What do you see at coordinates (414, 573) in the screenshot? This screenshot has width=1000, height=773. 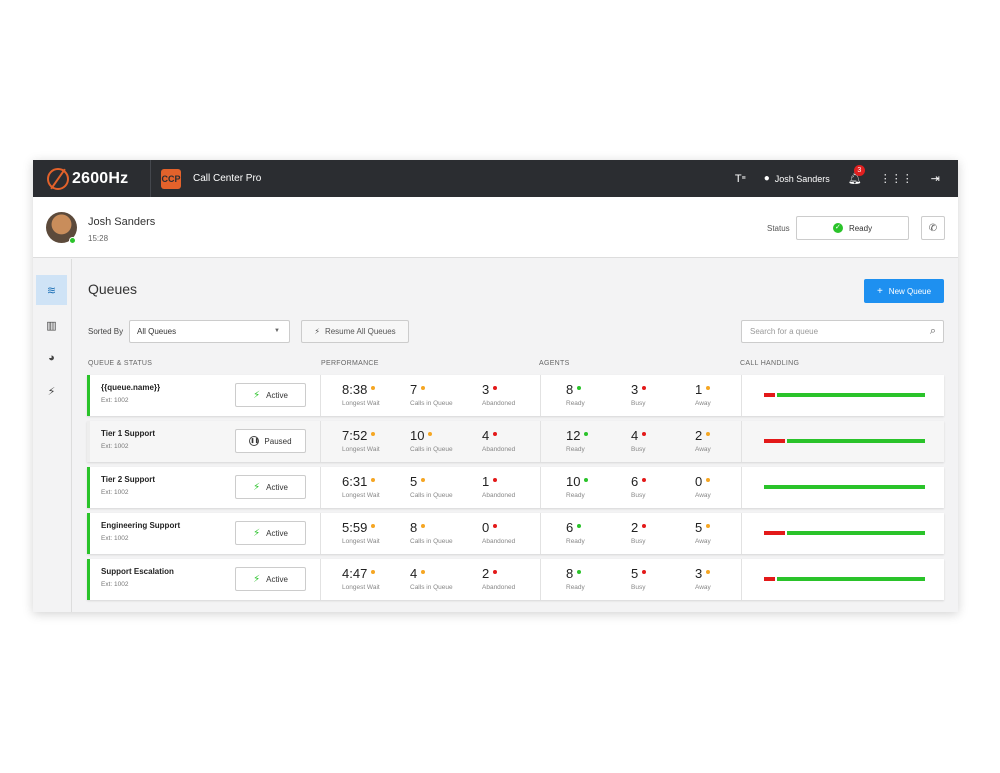 I see `calls-in-queue-value: 4` at bounding box center [414, 573].